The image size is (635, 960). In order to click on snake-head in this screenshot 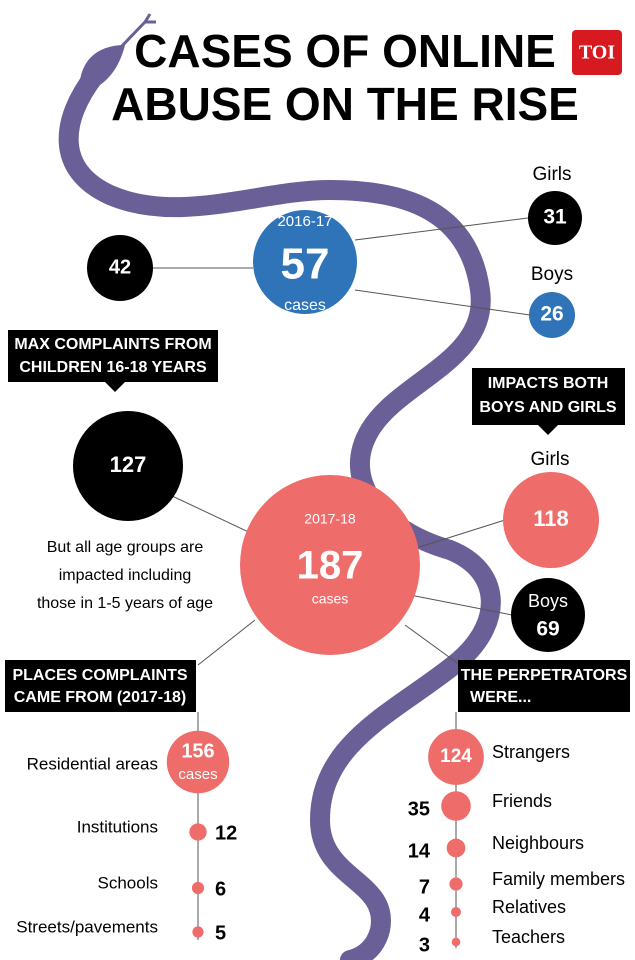, I will do `click(102, 66)`.